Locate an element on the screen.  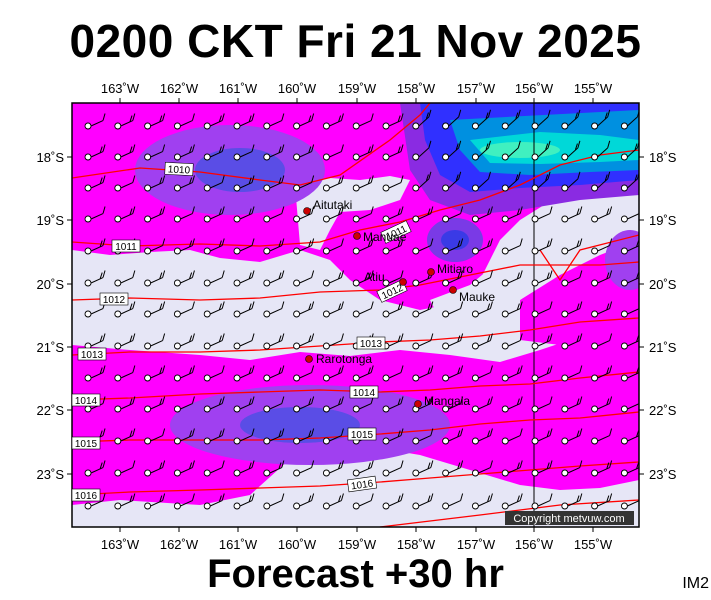
place-mitiaro: Mitiaro is located at coordinates (450, 269).